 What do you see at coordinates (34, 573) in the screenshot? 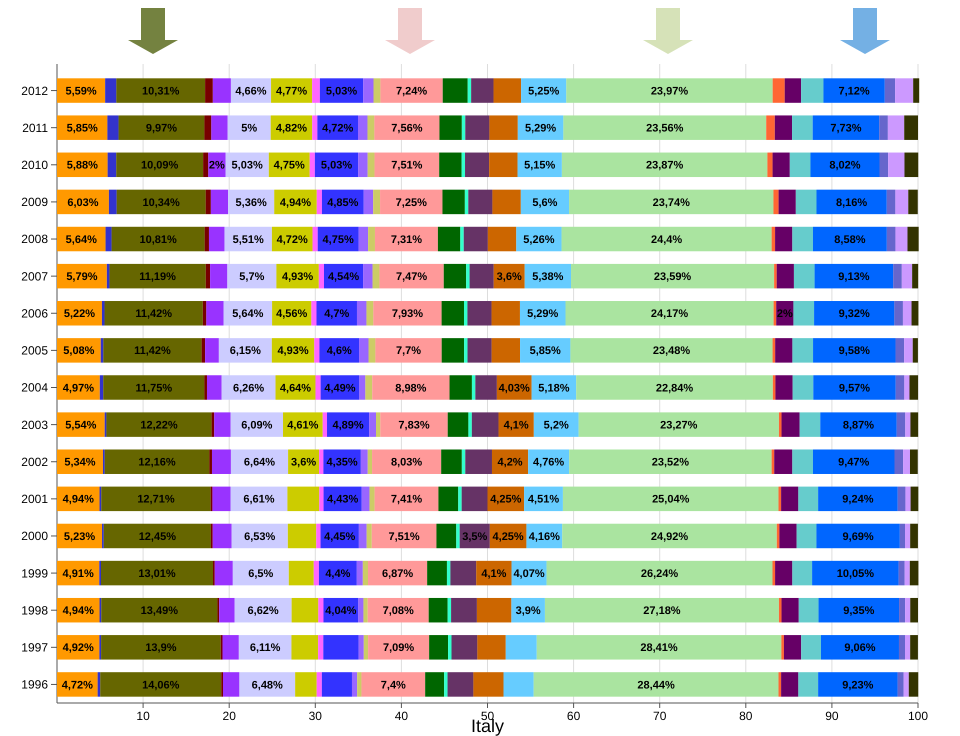
I see `y-tick-label: 1999` at bounding box center [34, 573].